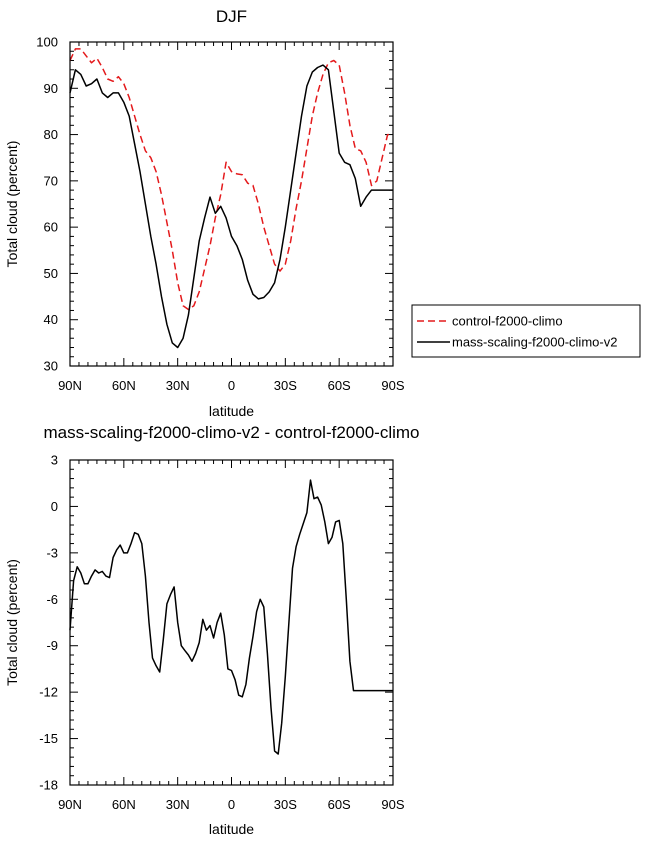  Describe the element at coordinates (534, 342) in the screenshot. I see `legend-label-1: mass-scaling-f2000-climo-v2` at that location.